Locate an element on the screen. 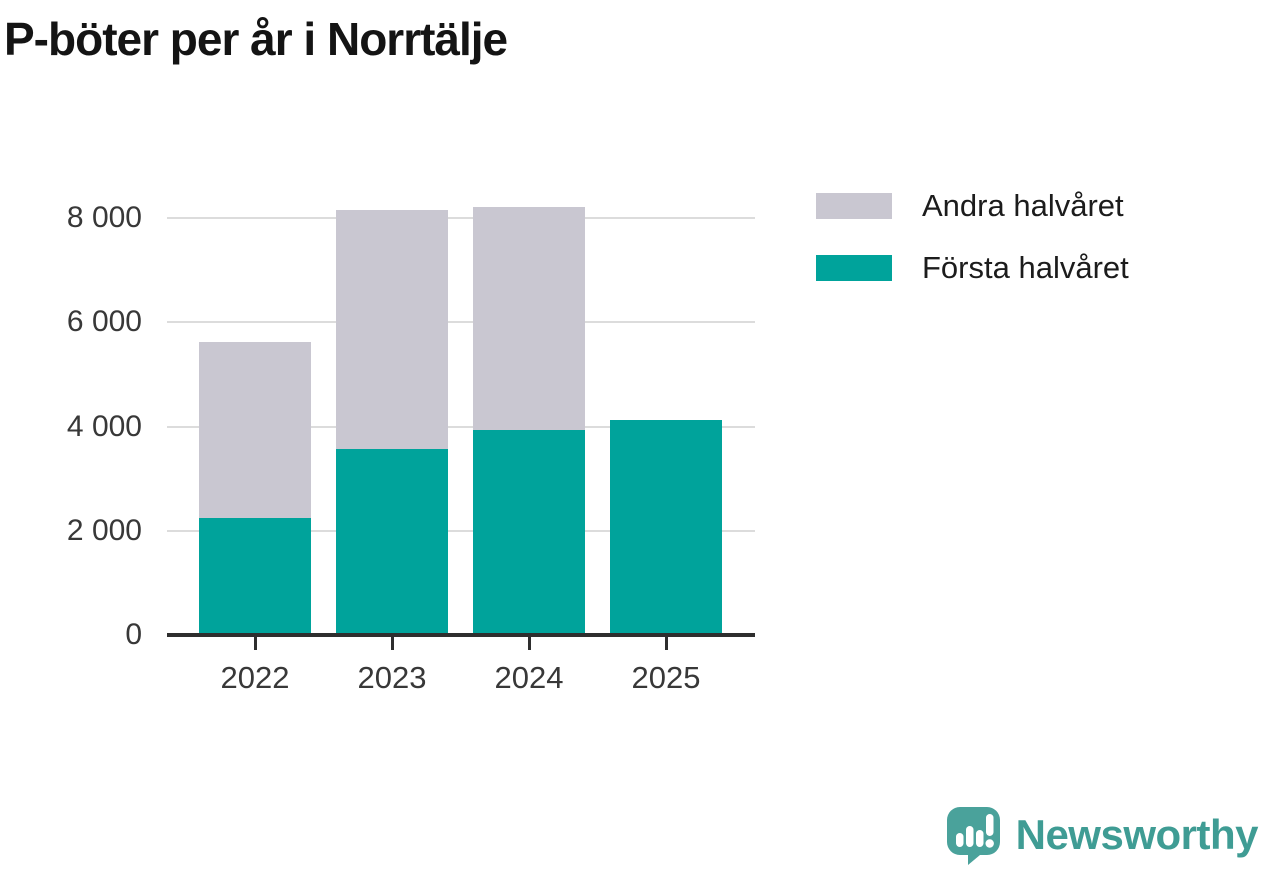  legend-label: Andra halvåret is located at coordinates (1023, 205).